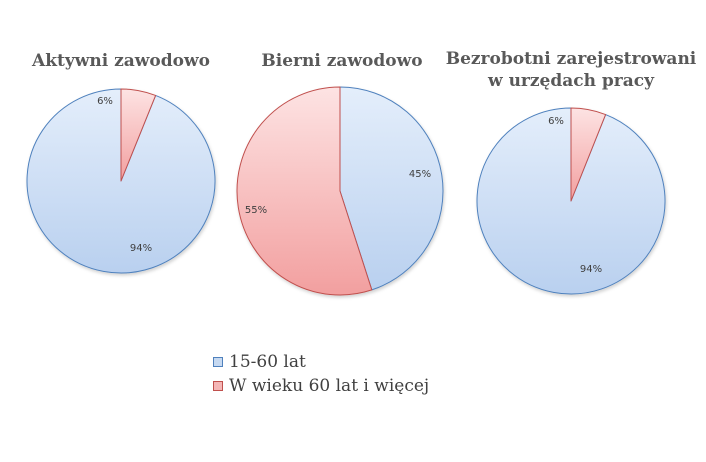 The image size is (706, 462). I want to click on legend-swatch-blue, so click(218, 362).